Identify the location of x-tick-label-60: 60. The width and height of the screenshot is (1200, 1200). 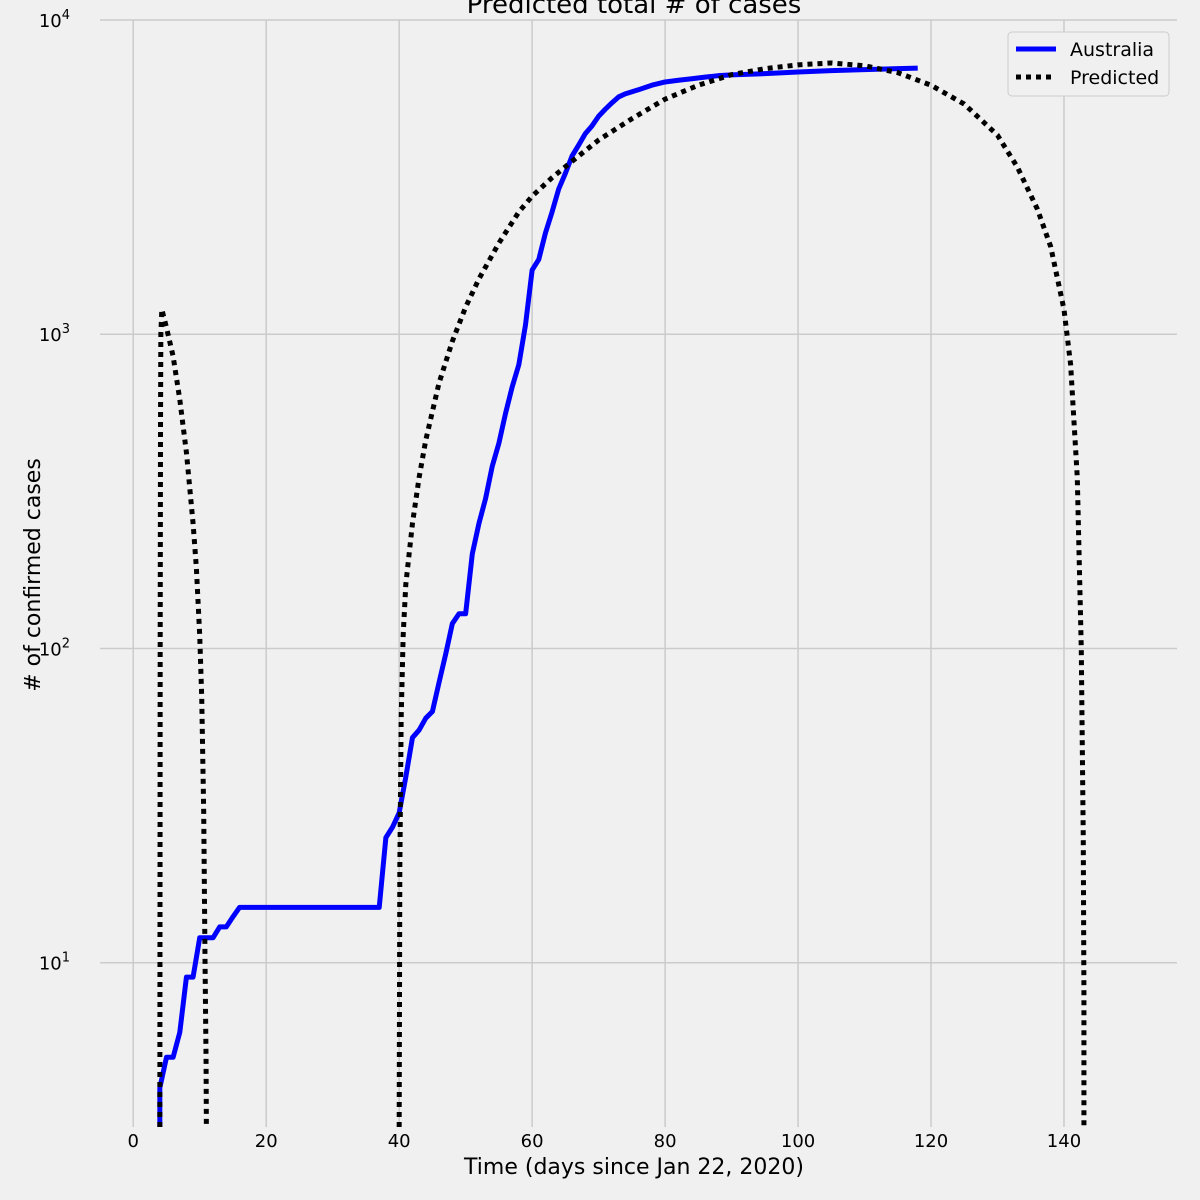
(532, 1141).